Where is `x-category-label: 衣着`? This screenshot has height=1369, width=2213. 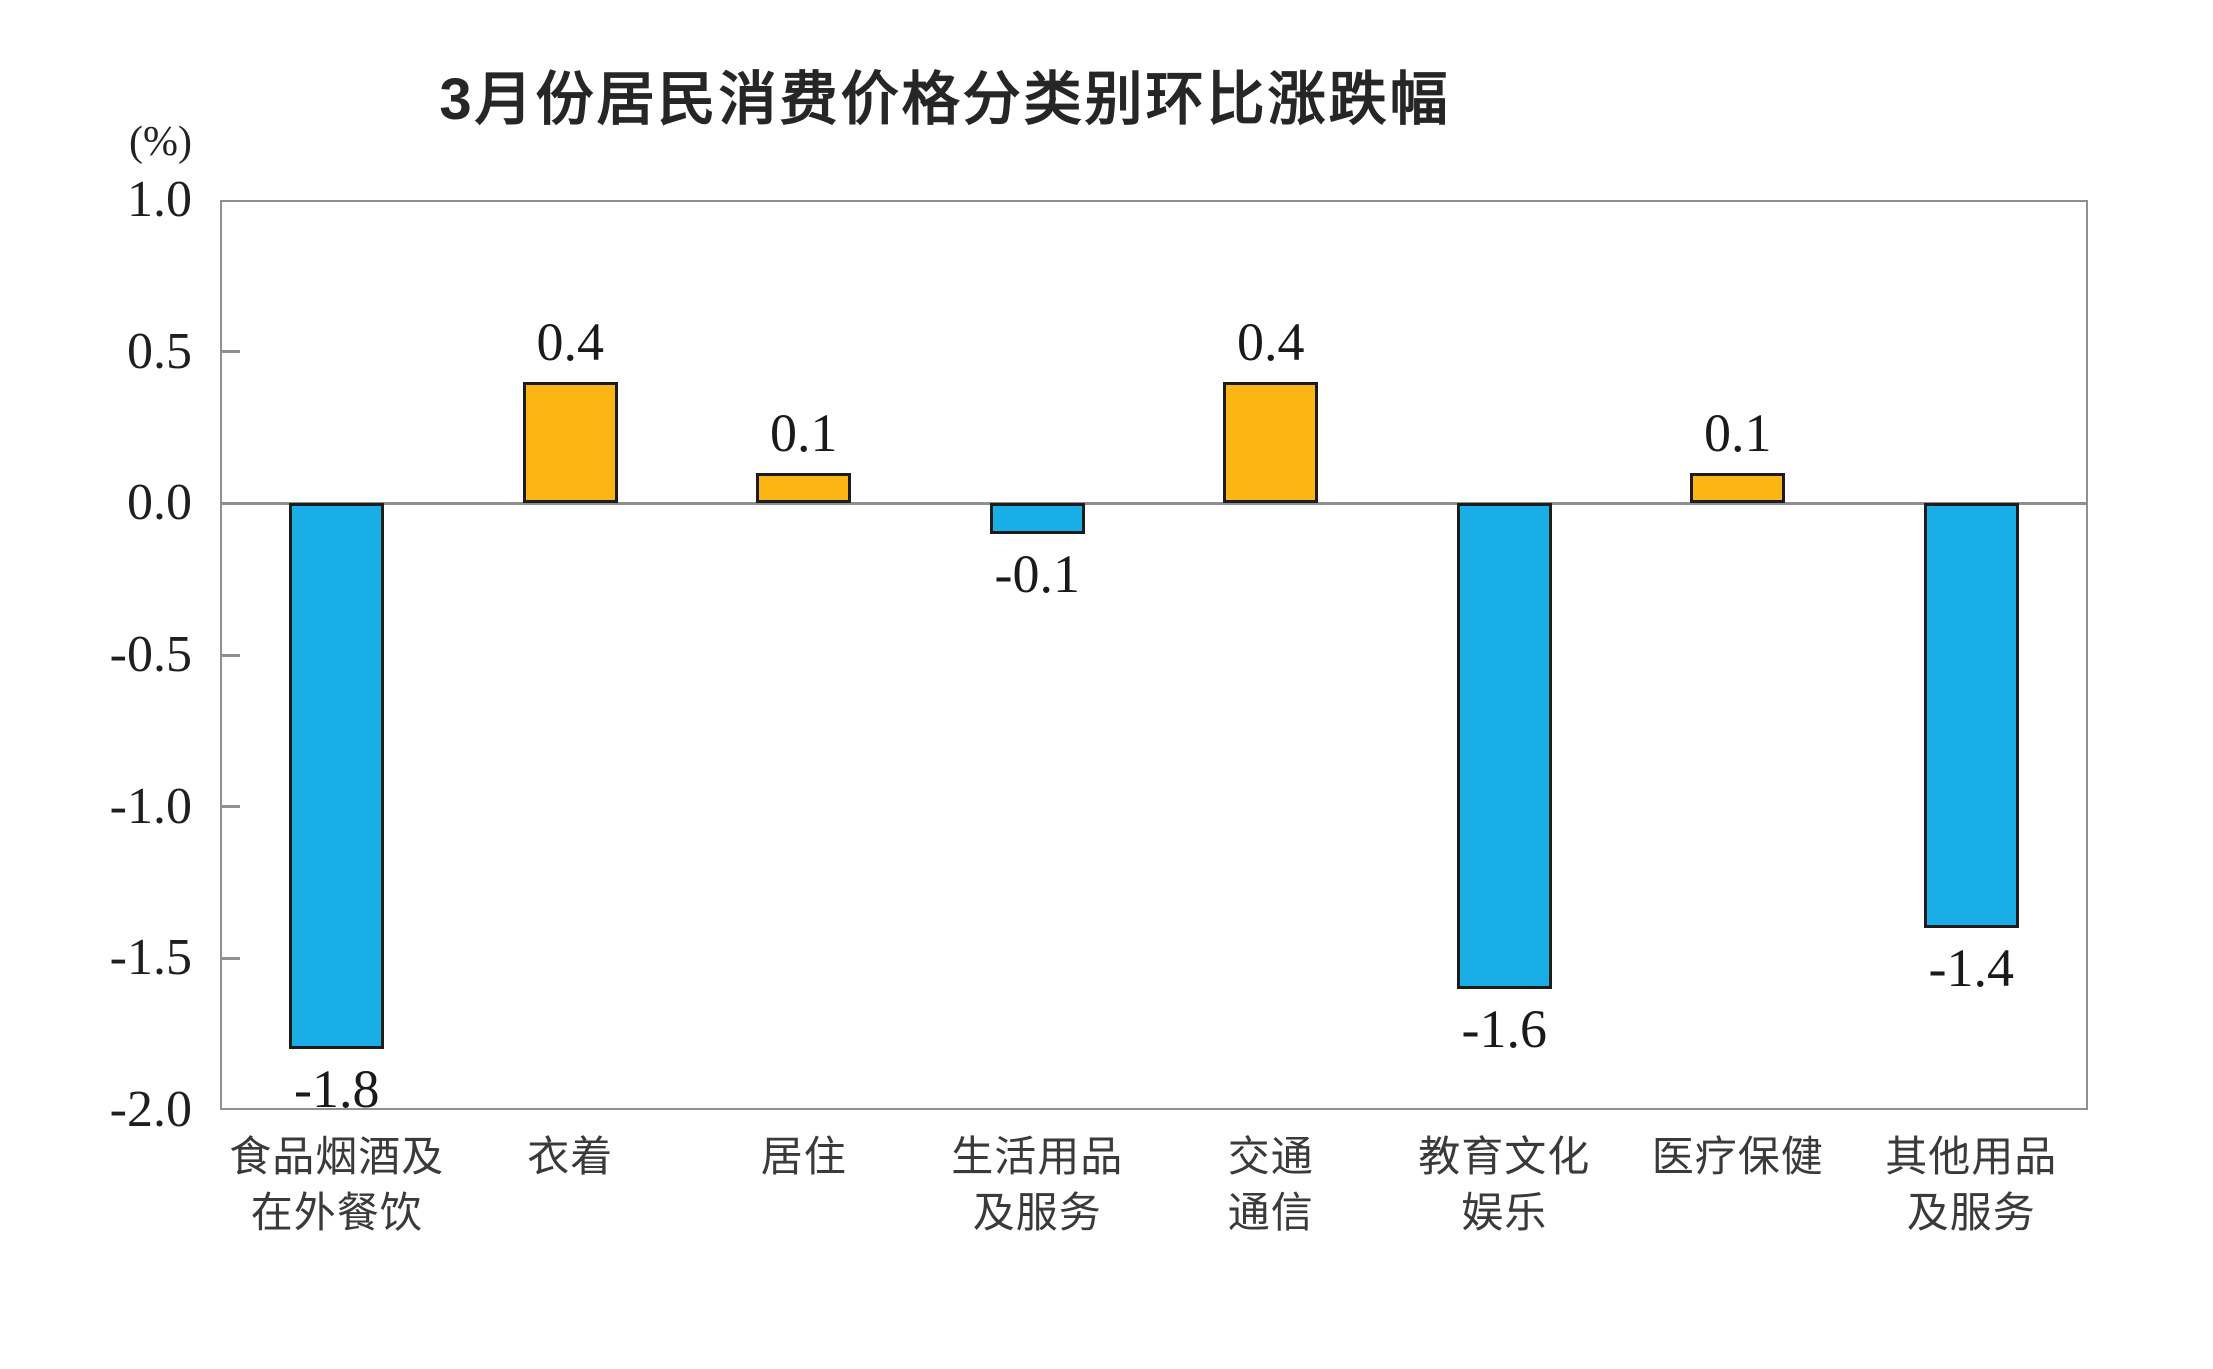
x-category-label: 衣着 is located at coordinates (570, 1158).